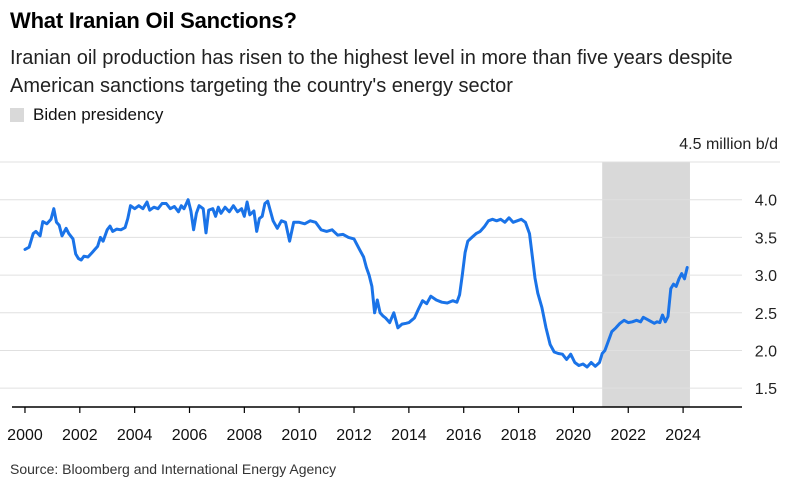 The width and height of the screenshot is (797, 484). Describe the element at coordinates (766, 201) in the screenshot. I see `y-tick-label: 4.0` at that location.